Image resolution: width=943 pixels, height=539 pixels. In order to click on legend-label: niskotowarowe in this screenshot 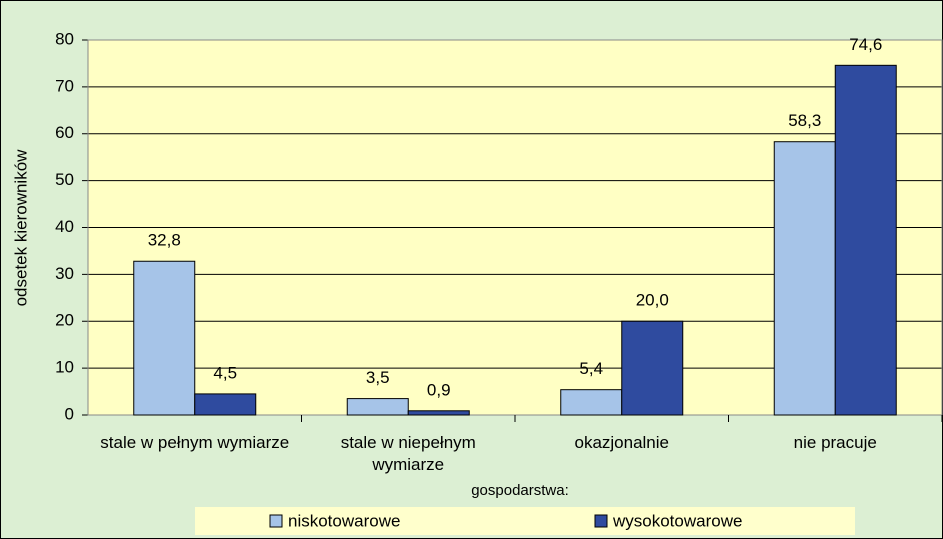, I will do `click(344, 520)`.